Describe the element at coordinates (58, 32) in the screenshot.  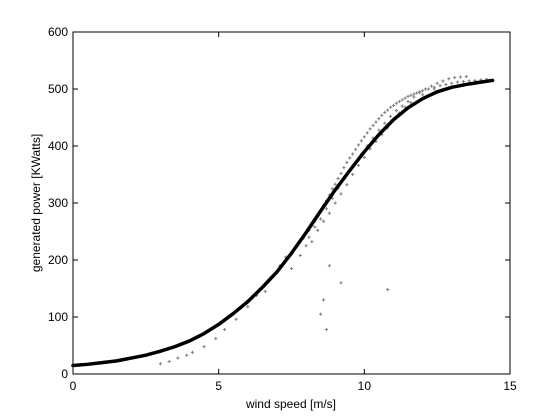
I see `y-tick-label: 600` at that location.